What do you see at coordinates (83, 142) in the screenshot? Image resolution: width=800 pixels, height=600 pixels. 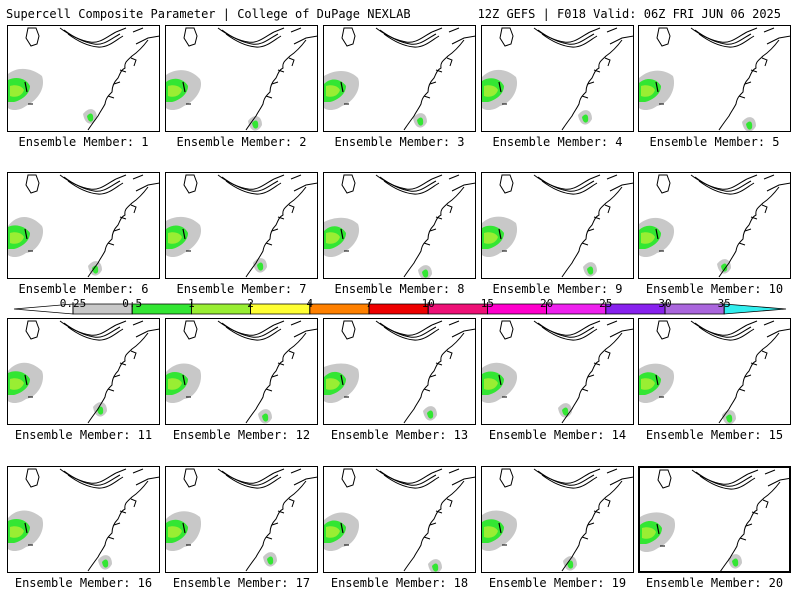 I see `ensemble-member-caption: Ensemble Member: 1` at bounding box center [83, 142].